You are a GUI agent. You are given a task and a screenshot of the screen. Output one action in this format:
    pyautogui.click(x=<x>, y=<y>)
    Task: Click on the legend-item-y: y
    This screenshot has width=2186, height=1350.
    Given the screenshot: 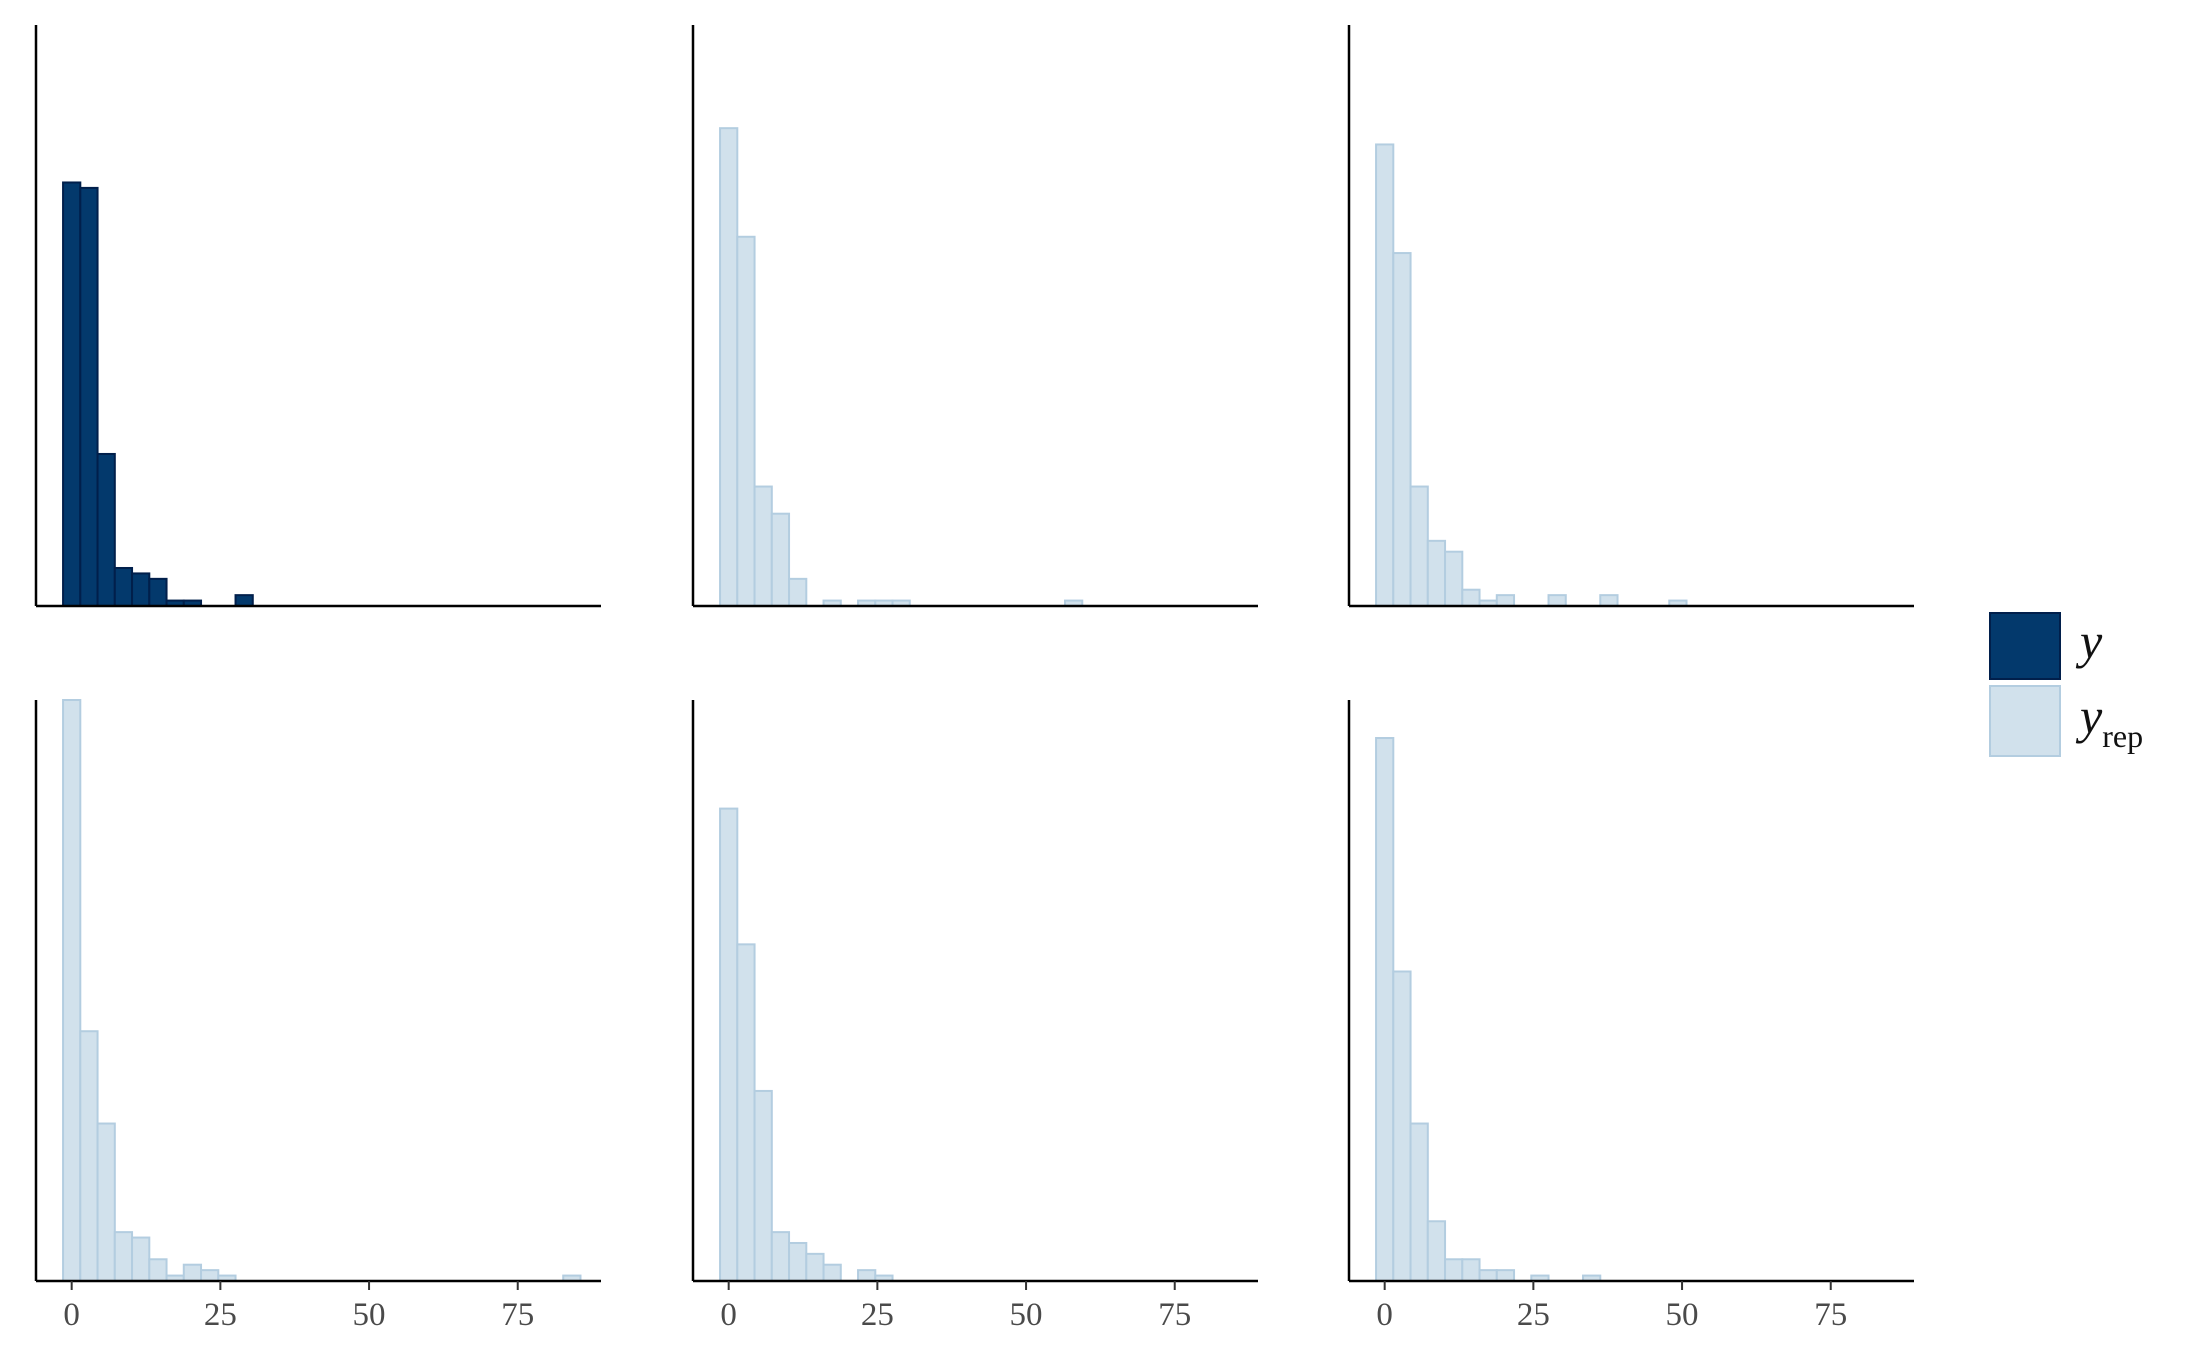 What is the action you would take?
    pyautogui.click(x=2046, y=646)
    